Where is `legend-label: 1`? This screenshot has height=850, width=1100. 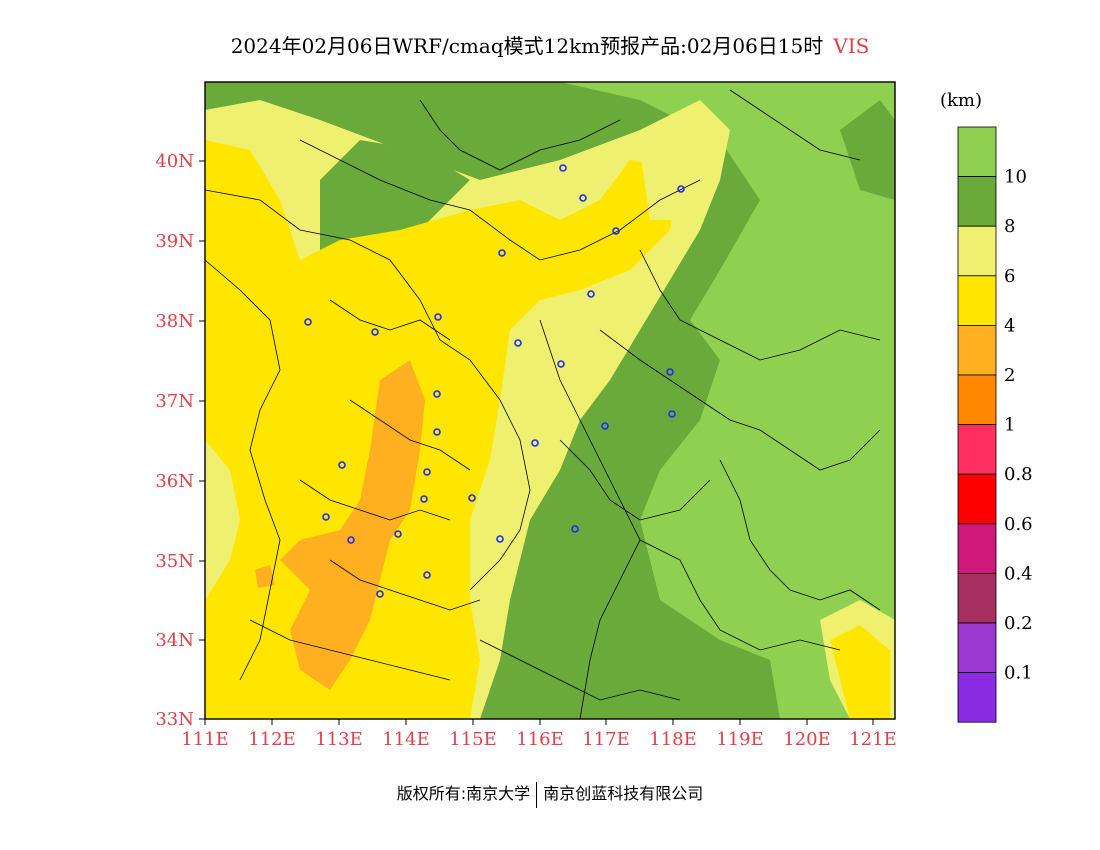
legend-label: 1 is located at coordinates (1009, 425).